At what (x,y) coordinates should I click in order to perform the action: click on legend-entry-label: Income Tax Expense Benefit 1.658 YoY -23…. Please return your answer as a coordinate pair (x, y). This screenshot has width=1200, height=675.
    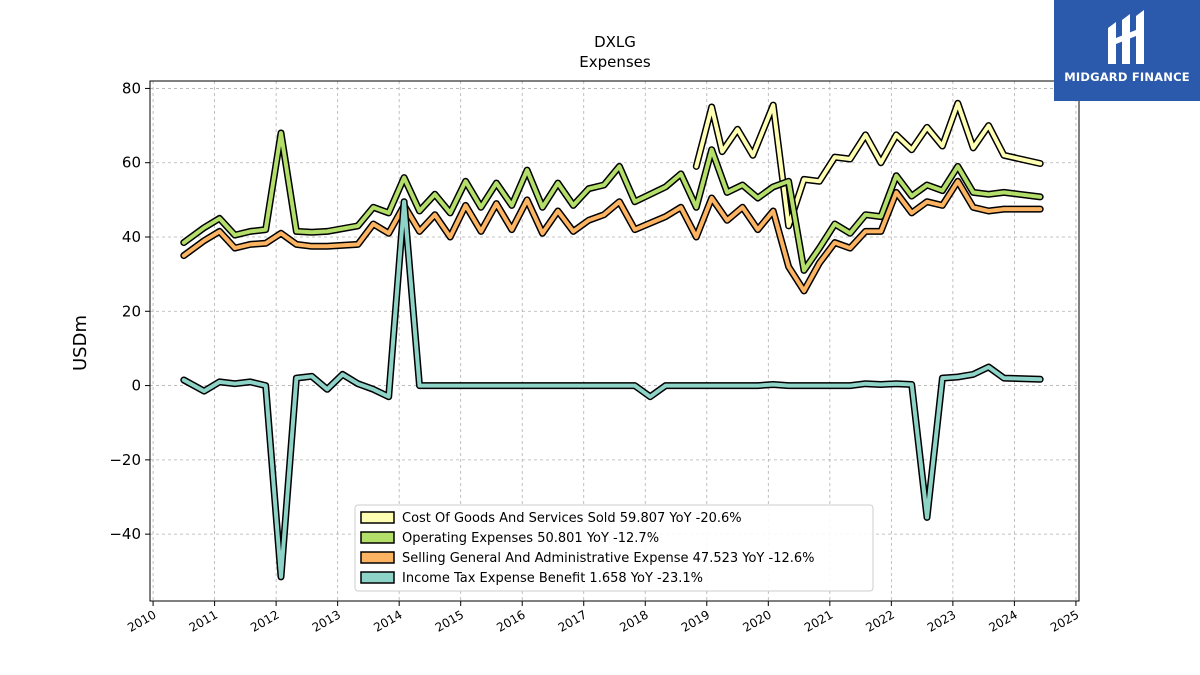
    Looking at the image, I should click on (552, 578).